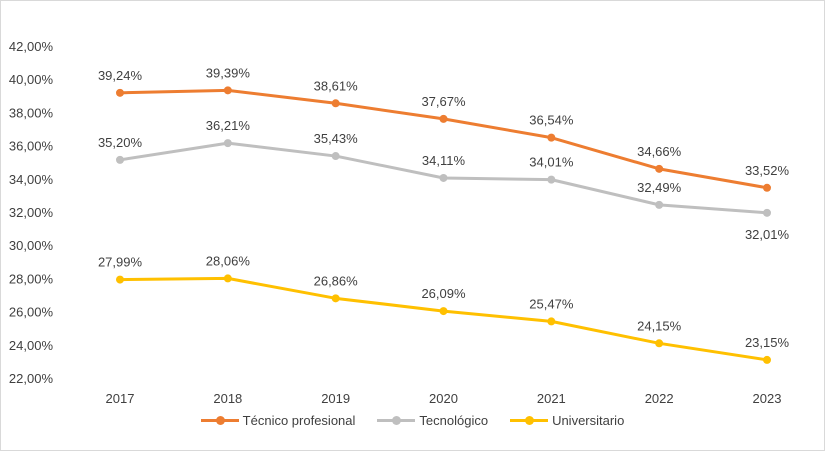 The width and height of the screenshot is (825, 451). I want to click on x-tick-label: 2018, so click(227, 398).